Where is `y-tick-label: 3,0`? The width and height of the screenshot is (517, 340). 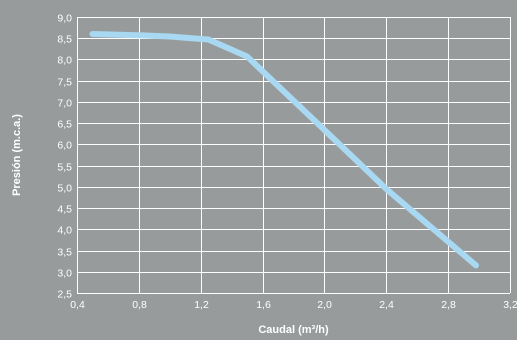 y-tick-label: 3,0 is located at coordinates (64, 274).